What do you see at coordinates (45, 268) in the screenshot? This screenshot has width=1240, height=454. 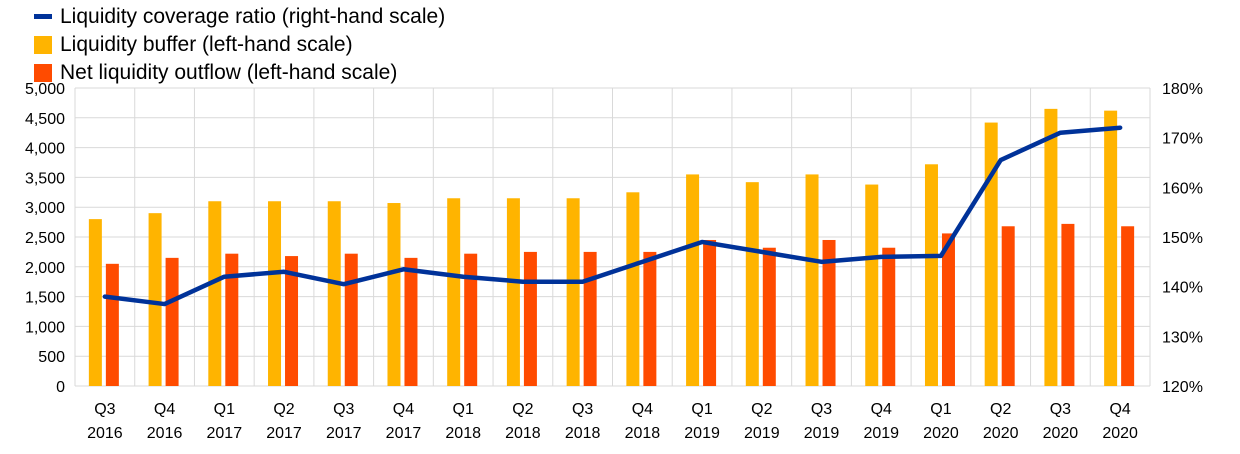 I see `left-tick-label: 2,000` at bounding box center [45, 268].